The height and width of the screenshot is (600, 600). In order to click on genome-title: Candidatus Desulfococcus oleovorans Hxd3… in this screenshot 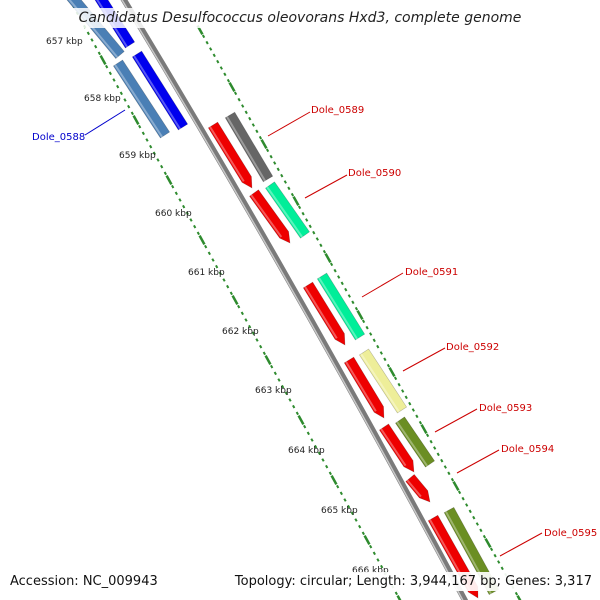, I will do `click(300, 18)`.